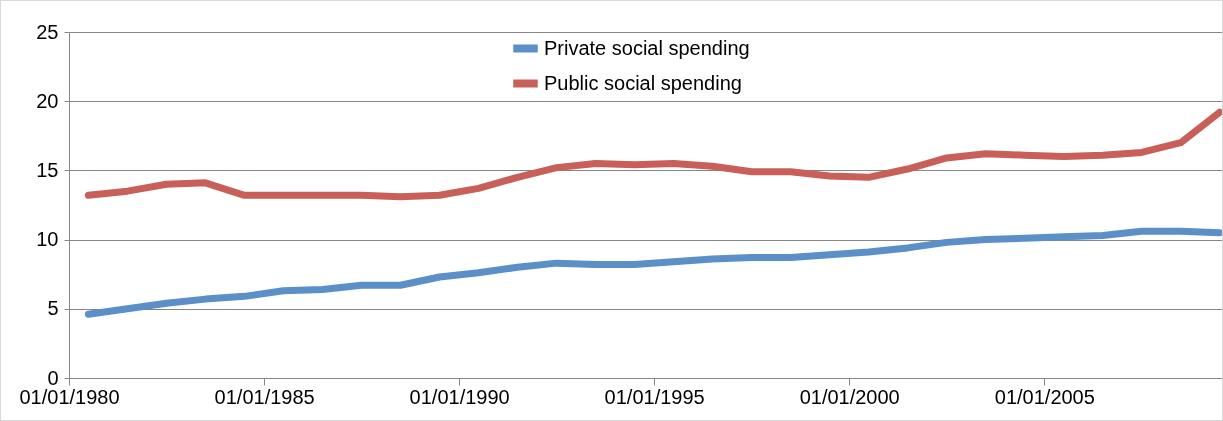 The width and height of the screenshot is (1223, 421). I want to click on x-tick-label: 01/01/1995, so click(654, 396).